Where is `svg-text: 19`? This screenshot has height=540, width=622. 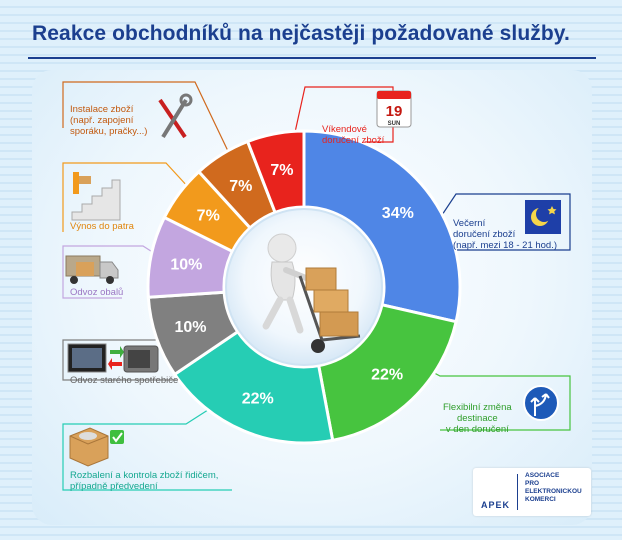 svg-text: 19 is located at coordinates (394, 111).